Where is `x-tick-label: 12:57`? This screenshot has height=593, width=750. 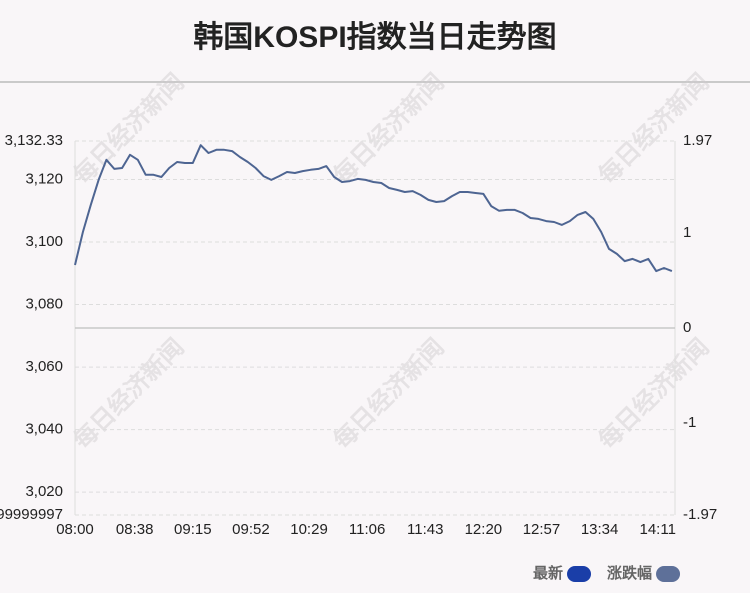
x-tick-label: 12:57 is located at coordinates (542, 529).